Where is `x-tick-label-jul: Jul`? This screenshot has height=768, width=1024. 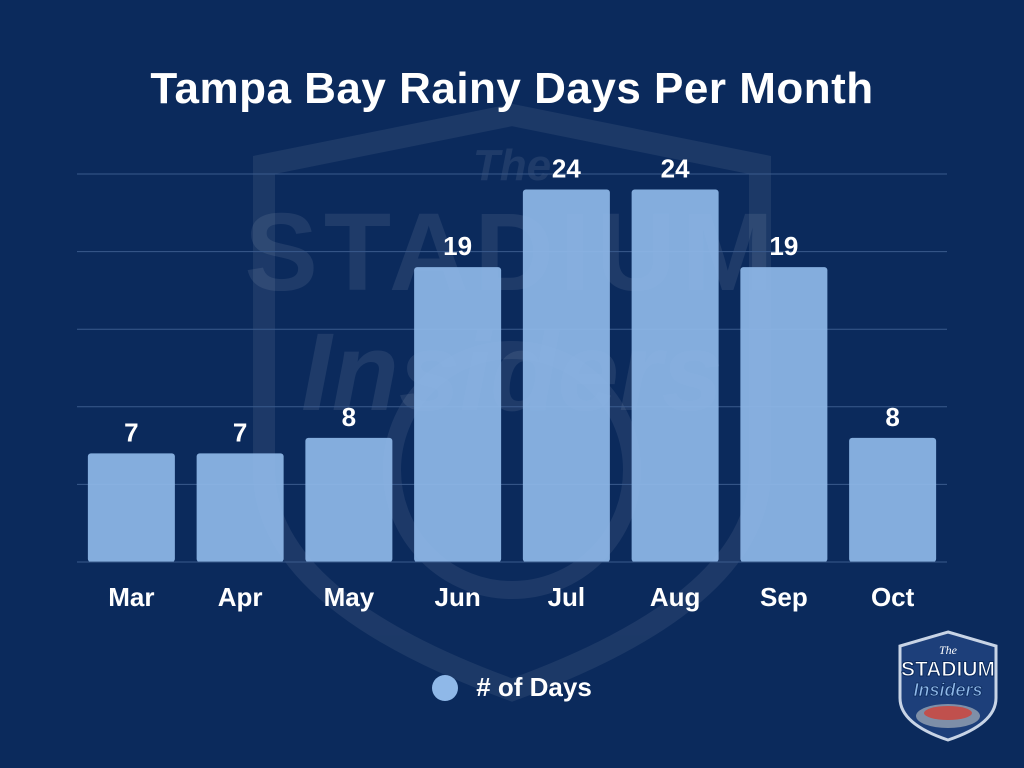 x-tick-label-jul: Jul is located at coordinates (567, 597).